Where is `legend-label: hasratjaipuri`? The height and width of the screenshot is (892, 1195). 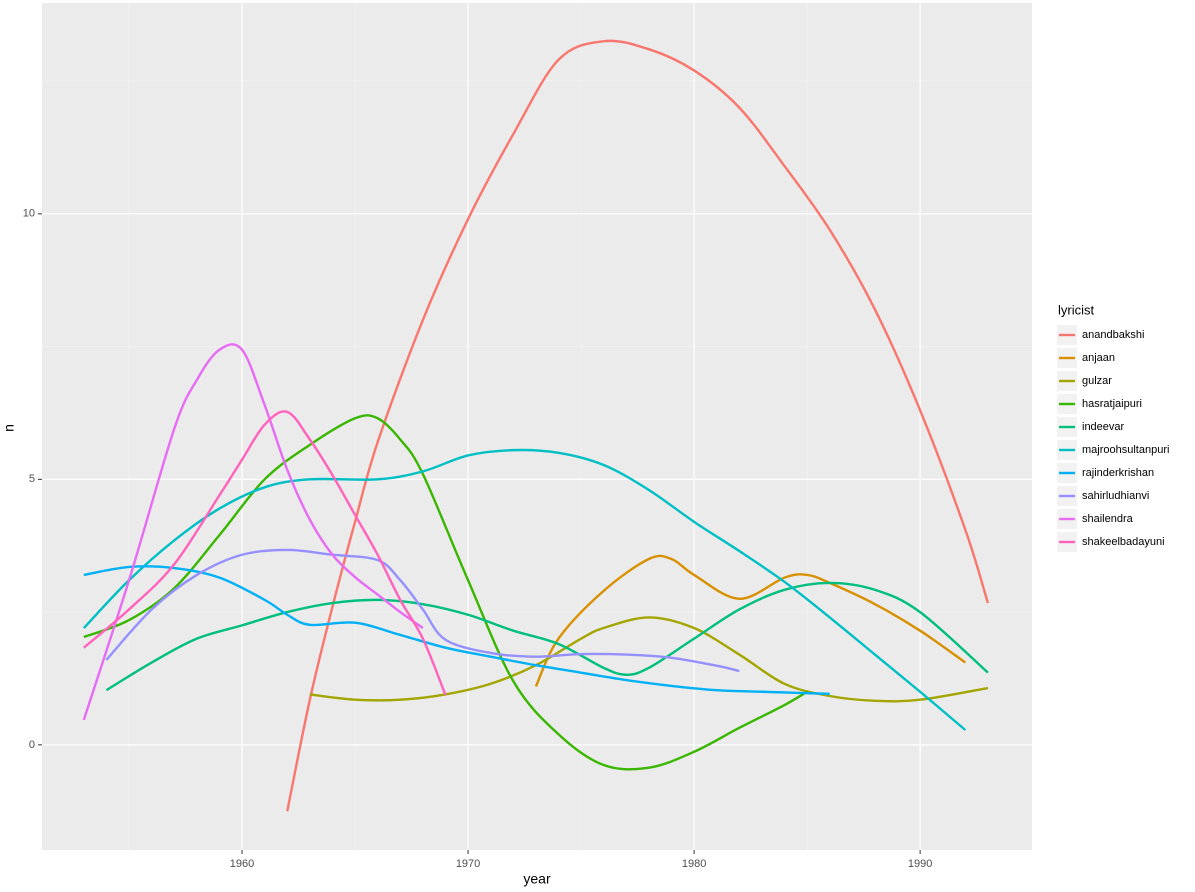 legend-label: hasratjaipuri is located at coordinates (1112, 404).